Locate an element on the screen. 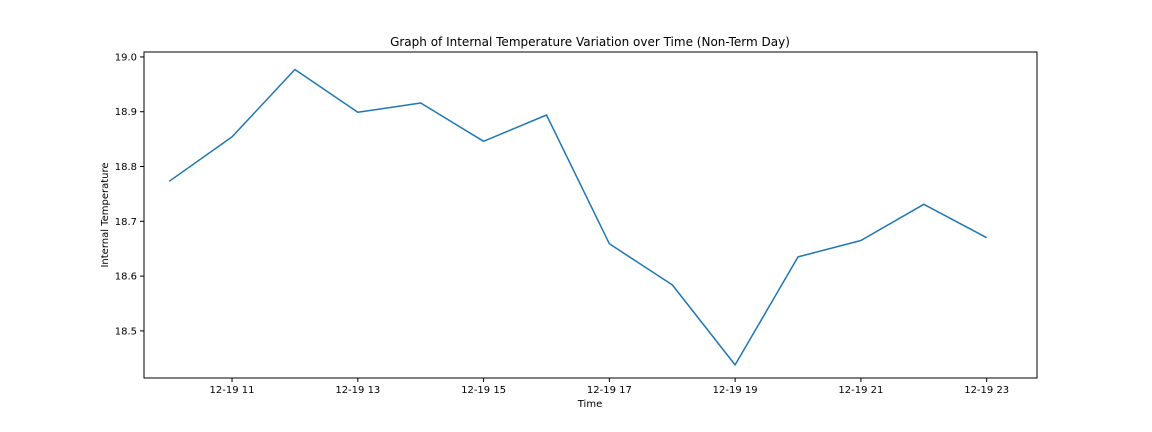  y-tick-label: 18.9 is located at coordinates (126, 112).